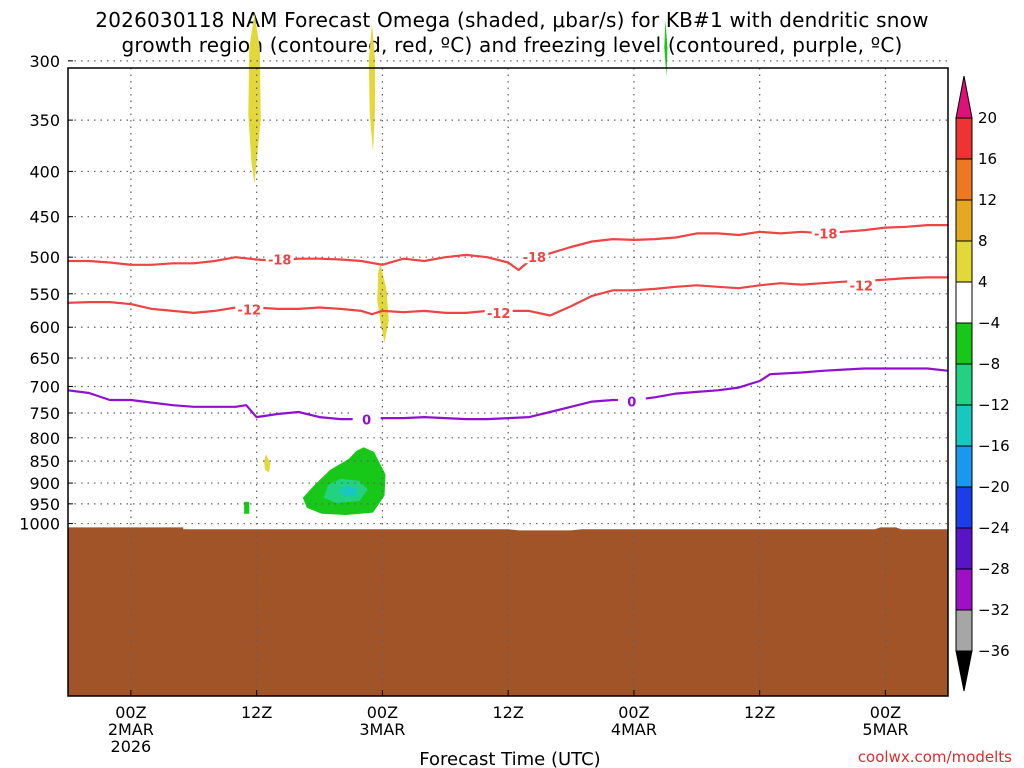 The image size is (1024, 768). I want to click on y-tick-label-950: 950, so click(44, 504).